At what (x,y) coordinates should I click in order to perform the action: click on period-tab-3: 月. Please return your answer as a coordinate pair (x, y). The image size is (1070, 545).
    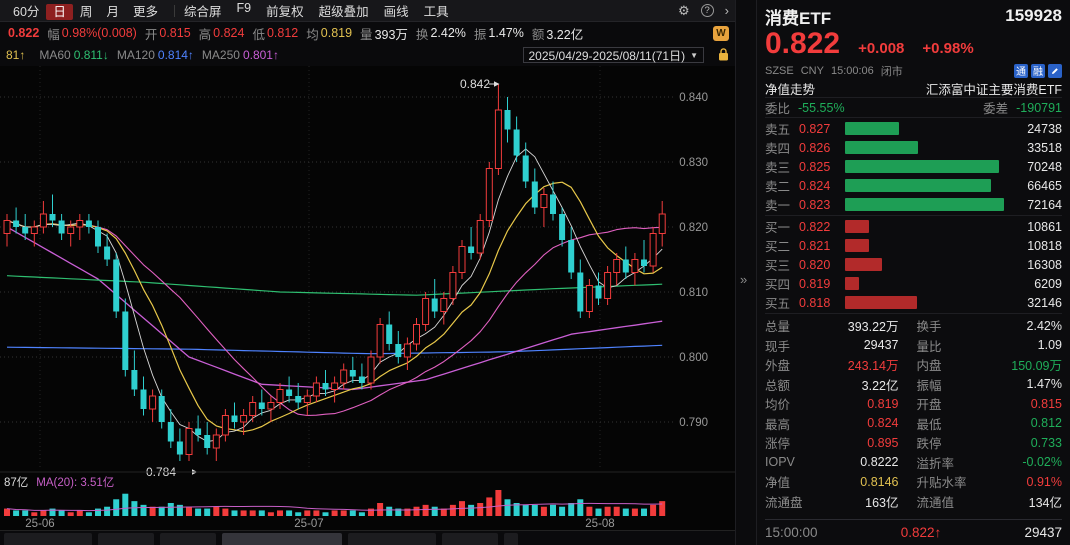
    Looking at the image, I should click on (112, 12).